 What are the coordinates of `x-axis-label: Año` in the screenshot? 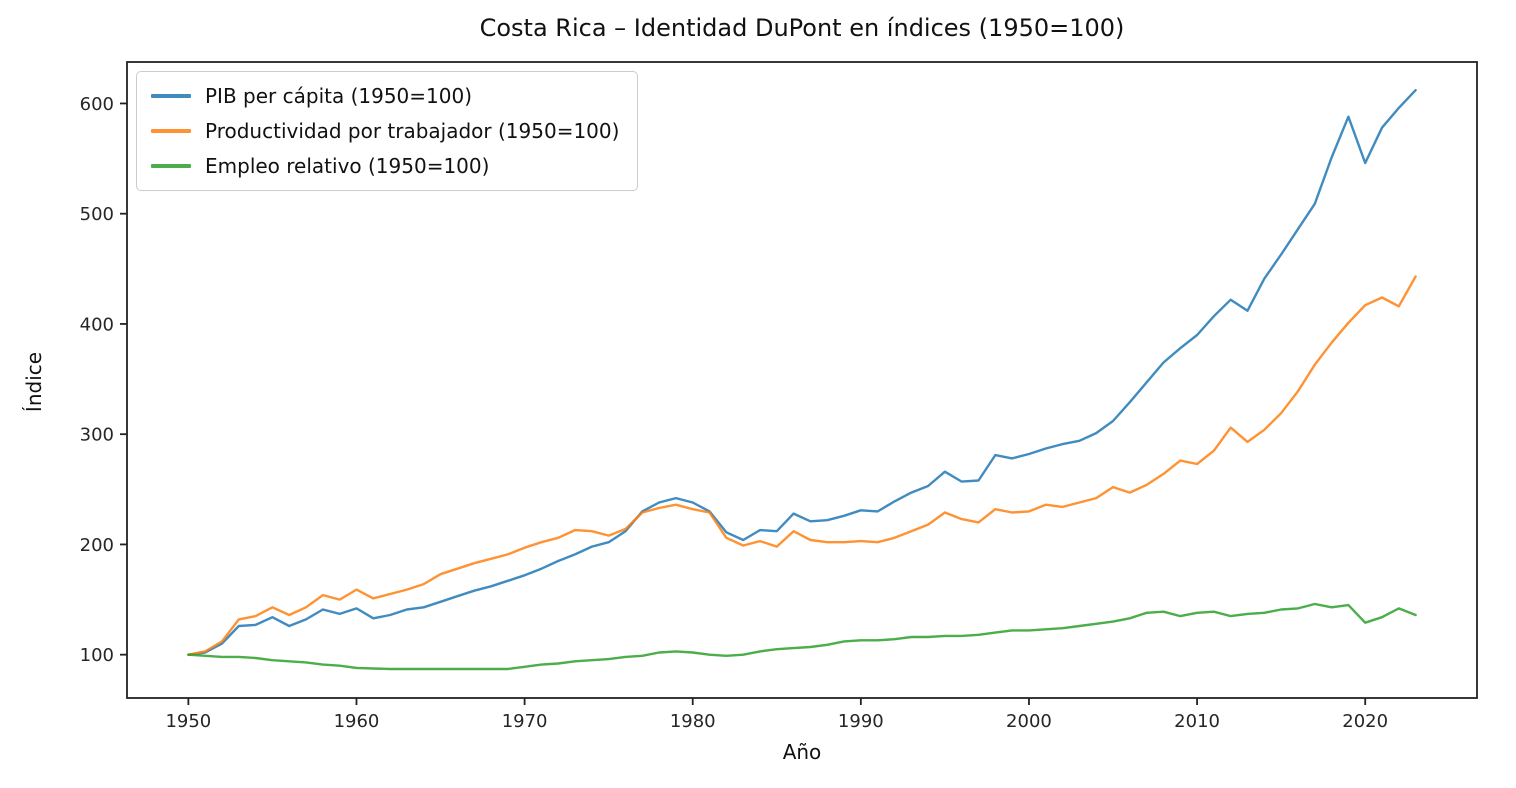 It's located at (802, 752).